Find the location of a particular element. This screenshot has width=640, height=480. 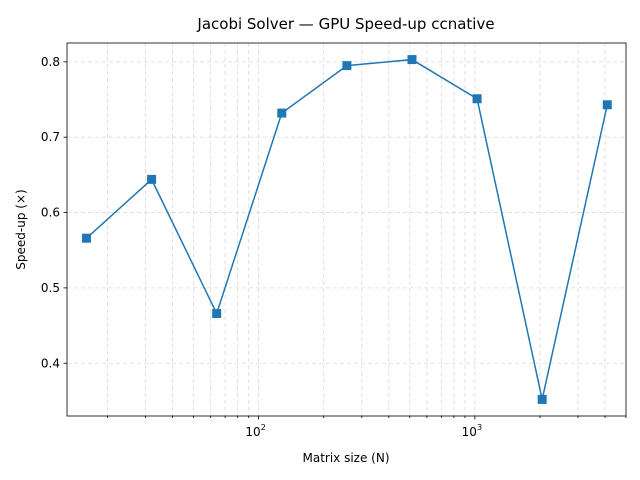

x-tick-label: 10³ is located at coordinates (472, 431).